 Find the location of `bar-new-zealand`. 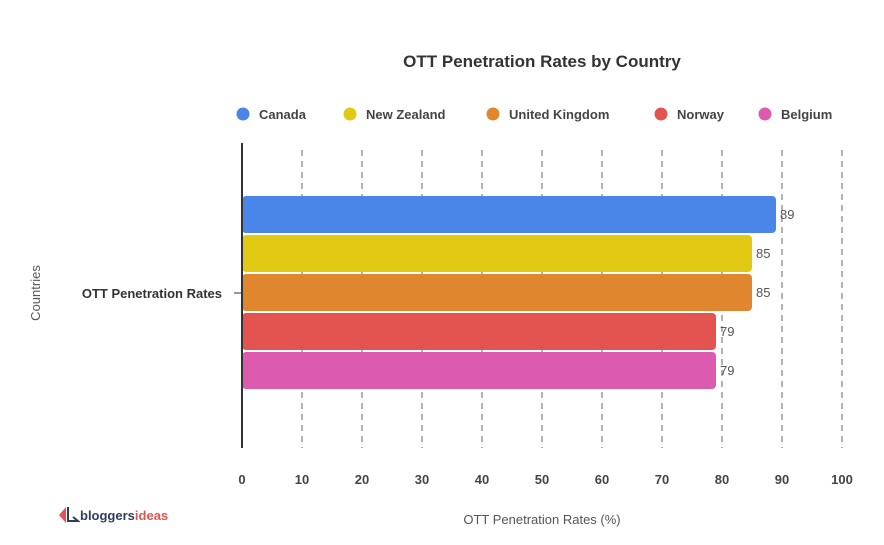

bar-new-zealand is located at coordinates (497, 253).